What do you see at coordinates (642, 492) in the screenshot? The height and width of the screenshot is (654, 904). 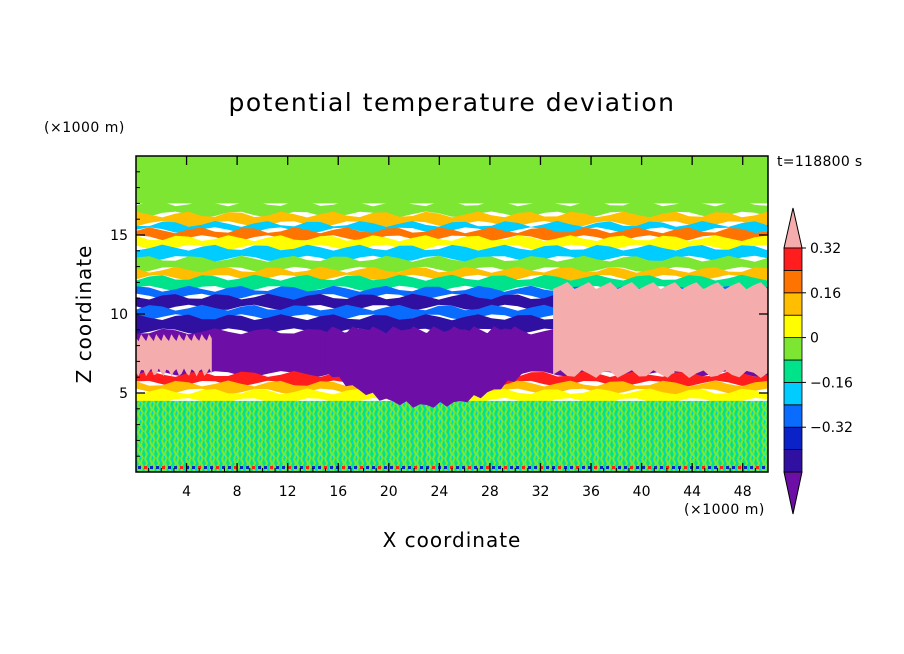 I see `x-tick-label: 40` at bounding box center [642, 492].